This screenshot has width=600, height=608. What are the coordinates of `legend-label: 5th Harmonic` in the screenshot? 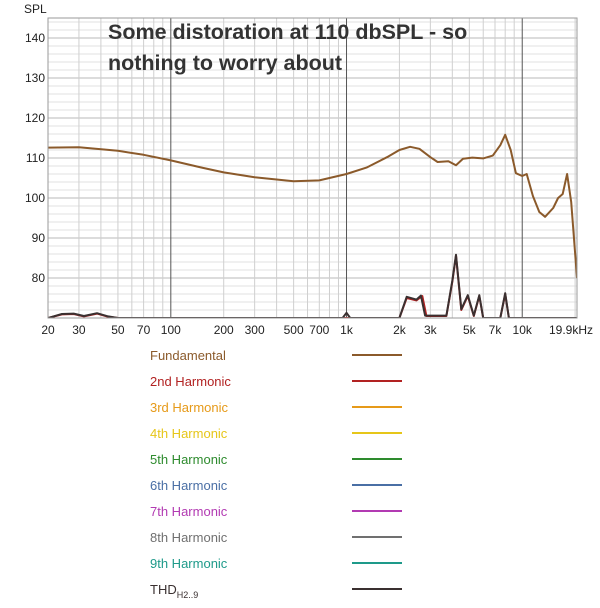 It's located at (189, 459).